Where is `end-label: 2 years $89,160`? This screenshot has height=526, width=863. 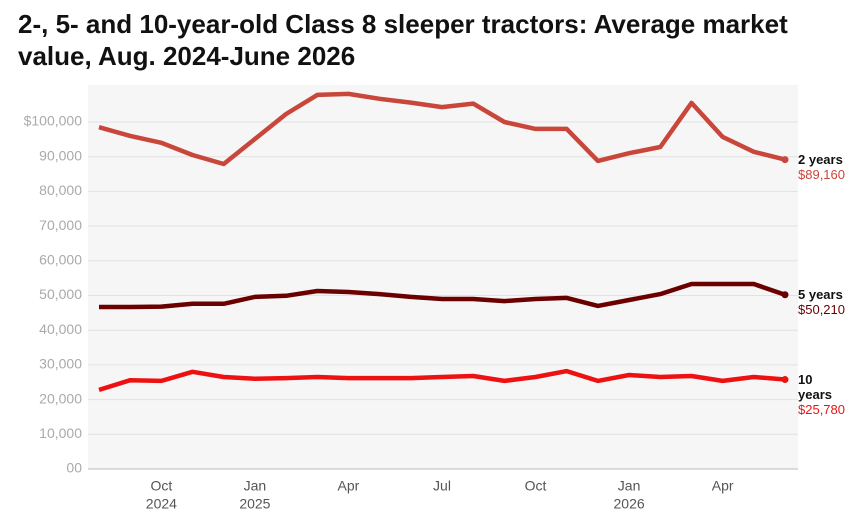 end-label: 2 years $89,160 is located at coordinates (824, 167).